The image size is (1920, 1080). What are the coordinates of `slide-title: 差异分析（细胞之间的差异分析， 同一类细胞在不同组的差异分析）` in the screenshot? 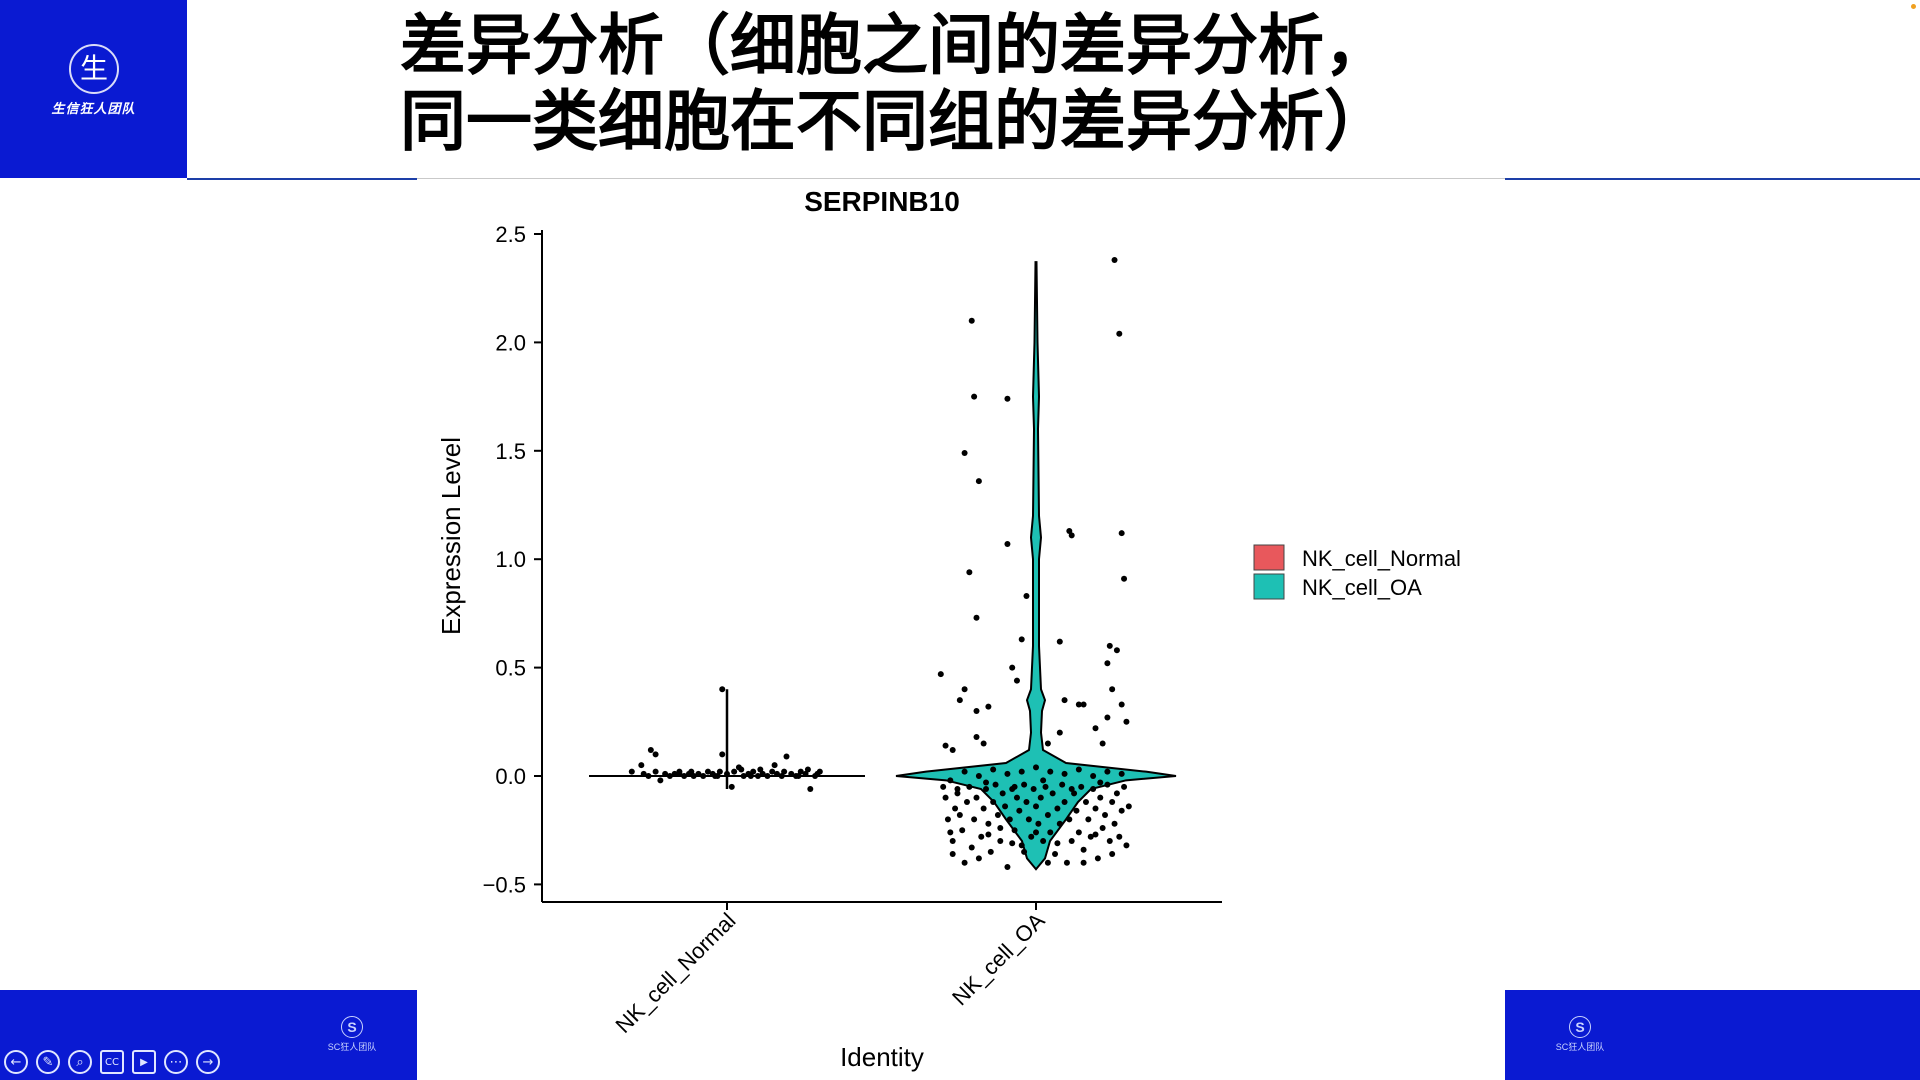 It's located at (975, 84).